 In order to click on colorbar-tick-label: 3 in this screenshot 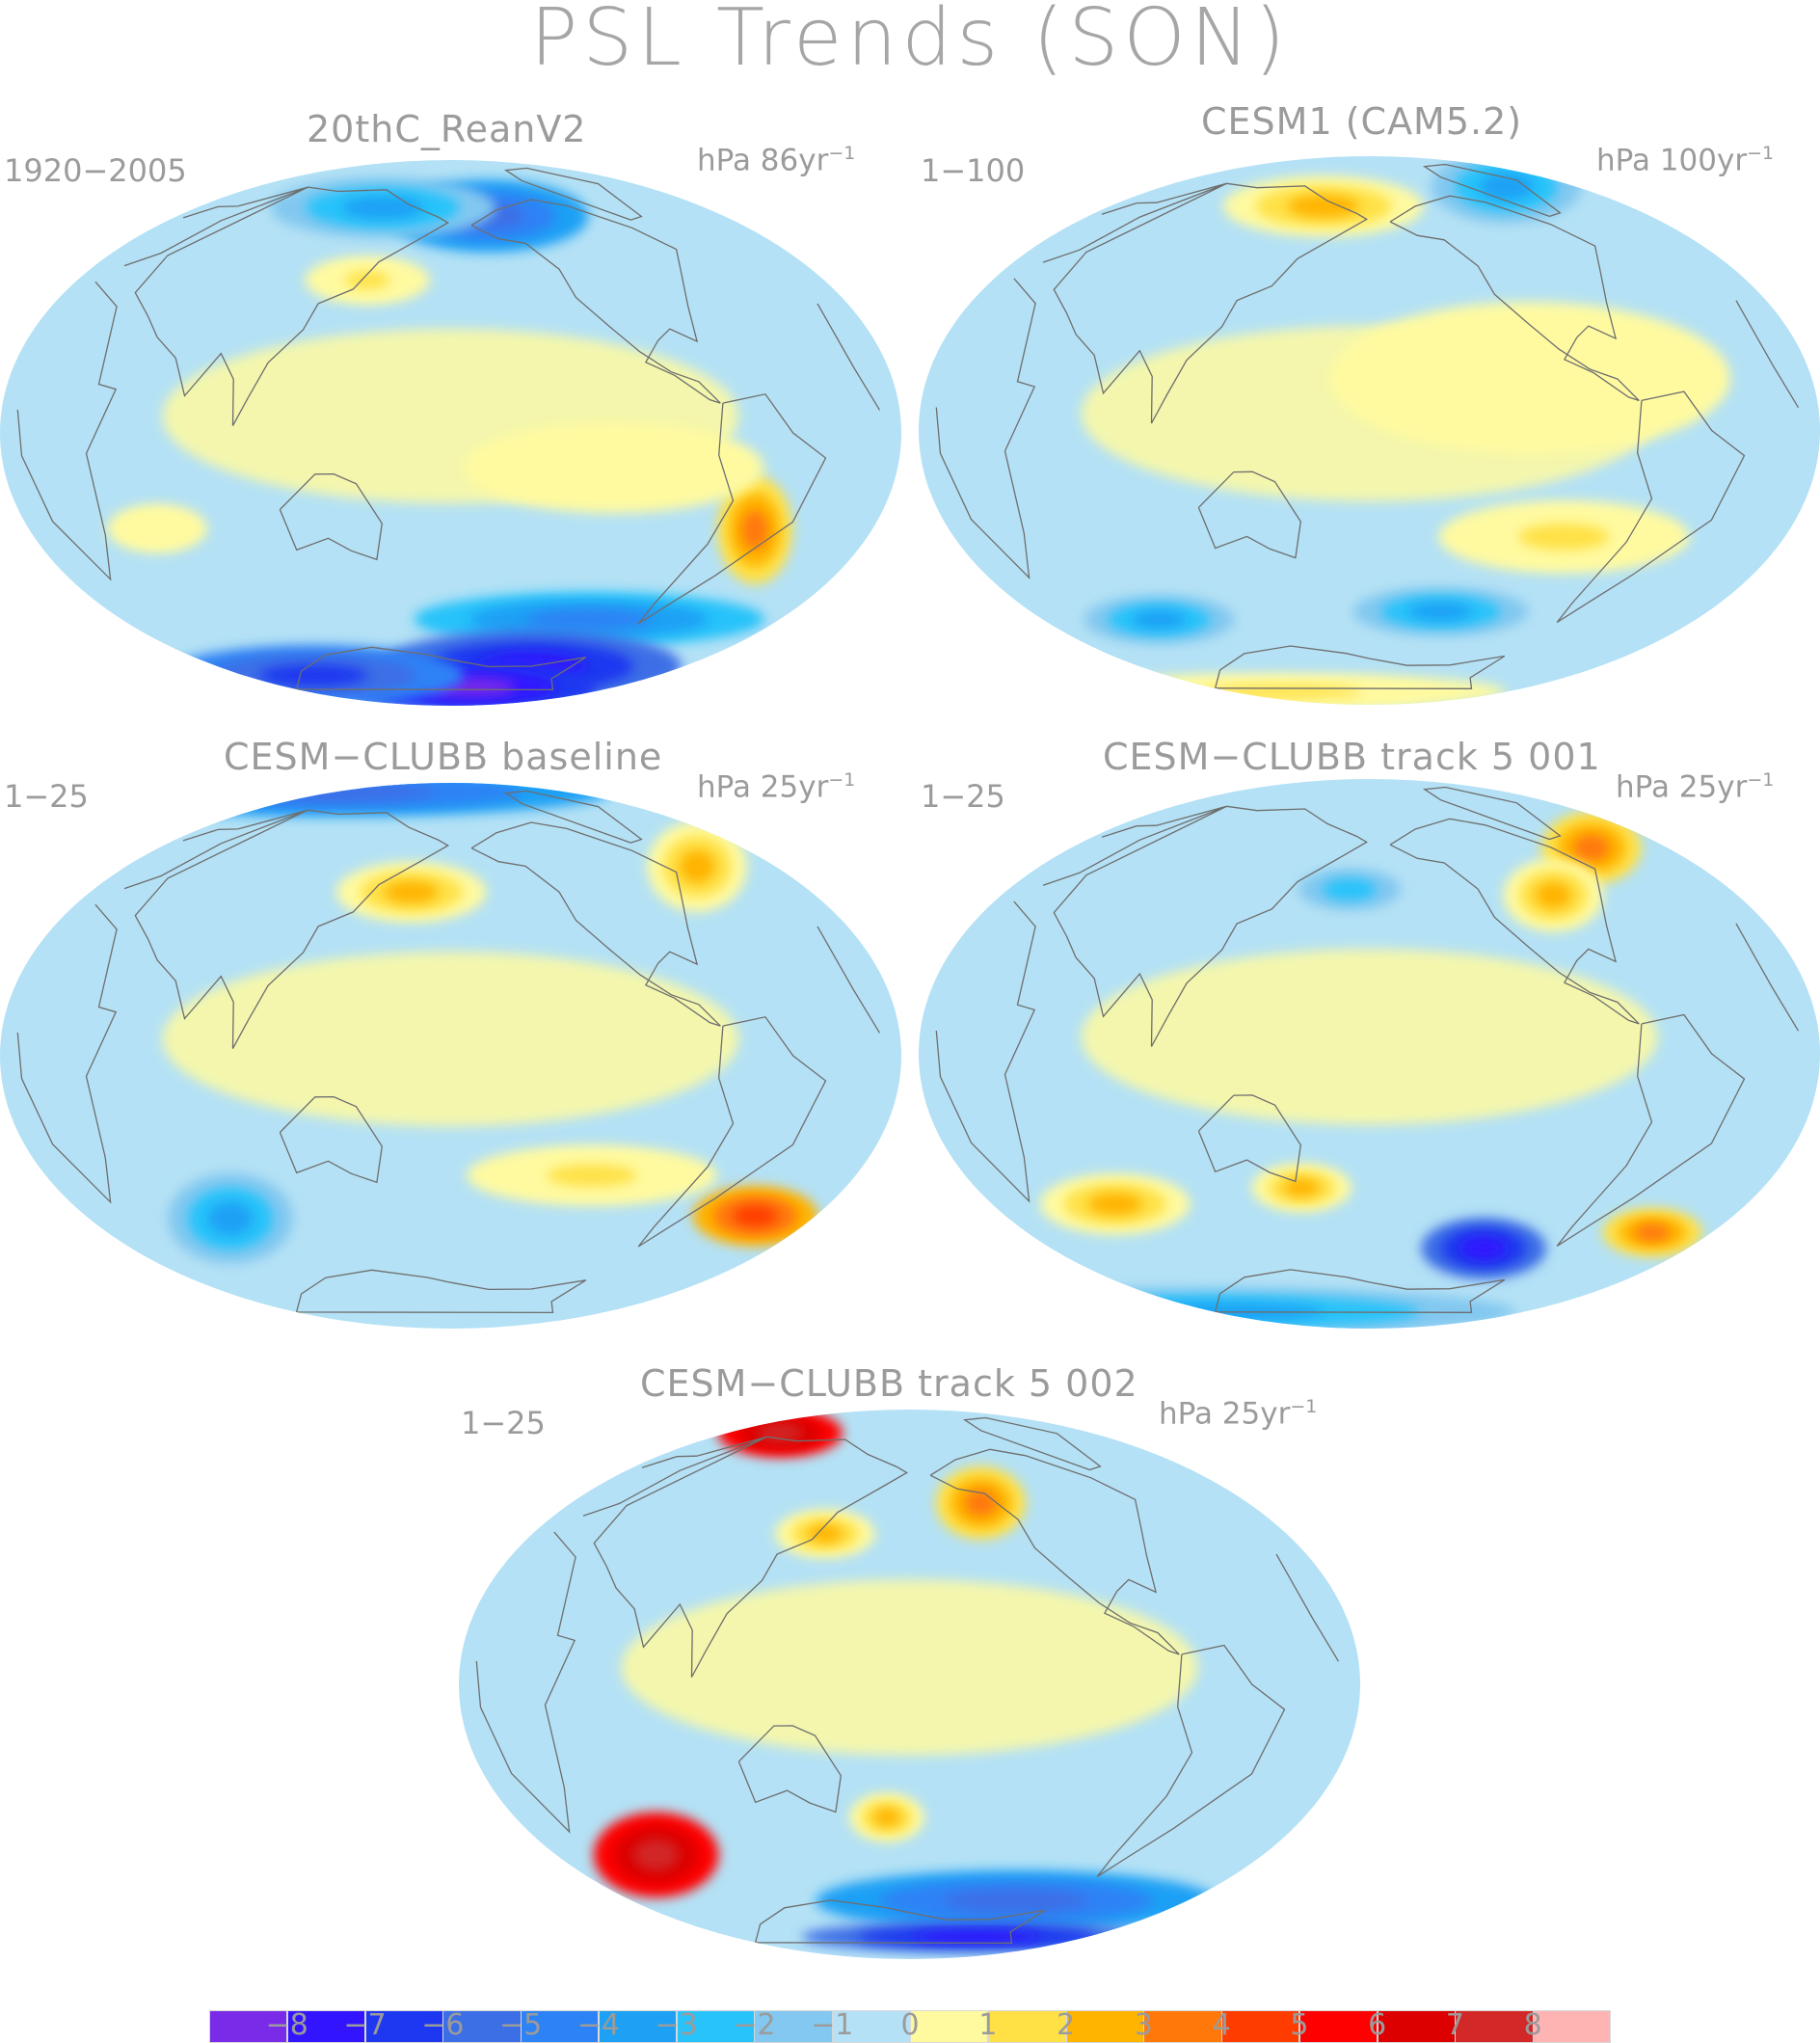, I will do `click(1144, 2025)`.